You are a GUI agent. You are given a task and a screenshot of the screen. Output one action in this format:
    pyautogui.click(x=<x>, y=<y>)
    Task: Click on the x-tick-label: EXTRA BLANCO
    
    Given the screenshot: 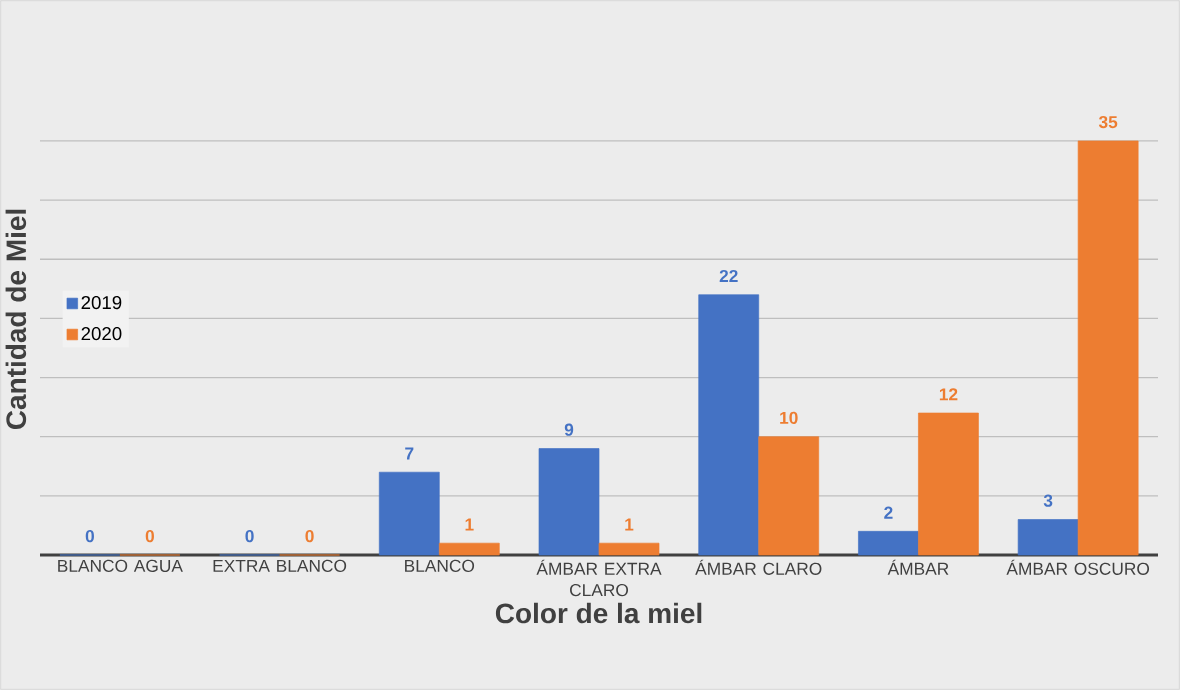 What is the action you would take?
    pyautogui.click(x=280, y=565)
    